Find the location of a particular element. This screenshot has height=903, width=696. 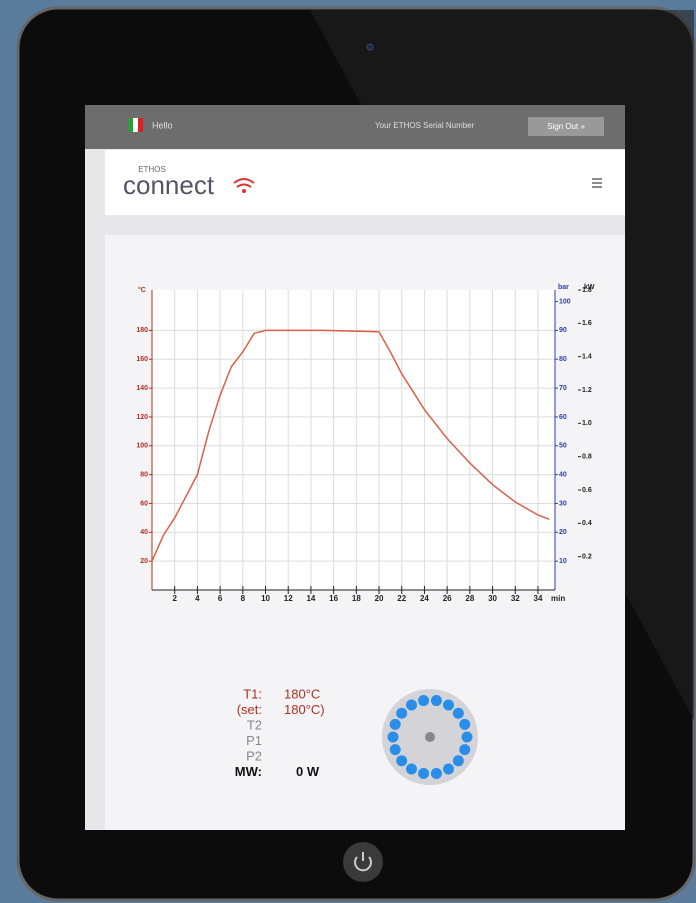

y-tick-label: 60 is located at coordinates (144, 503).